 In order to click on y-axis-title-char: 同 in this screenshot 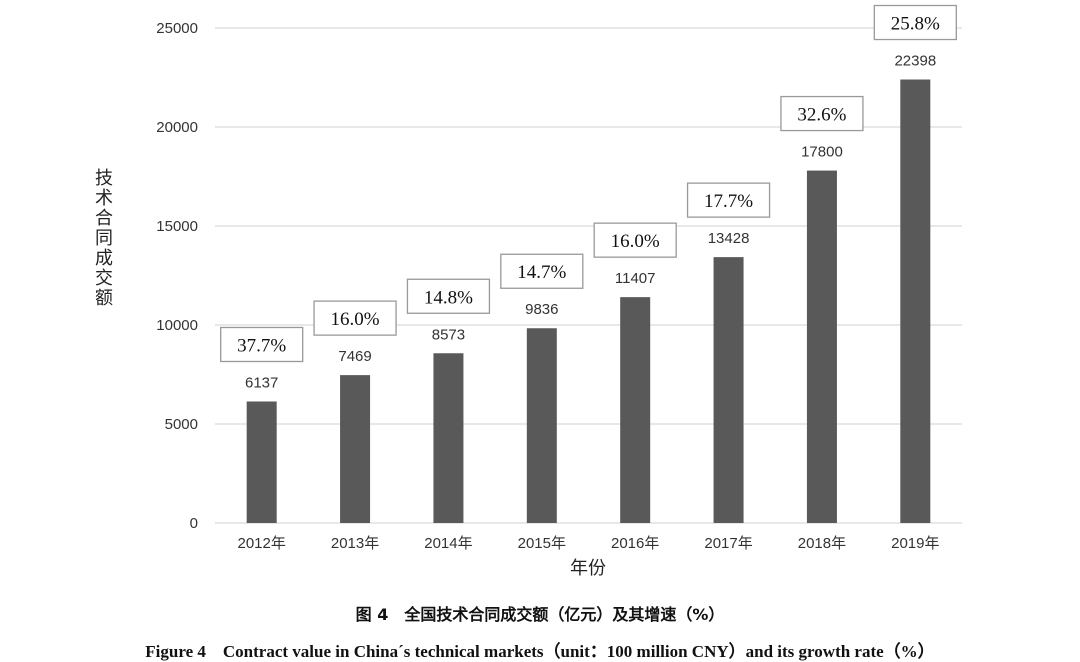, I will do `click(104, 238)`.